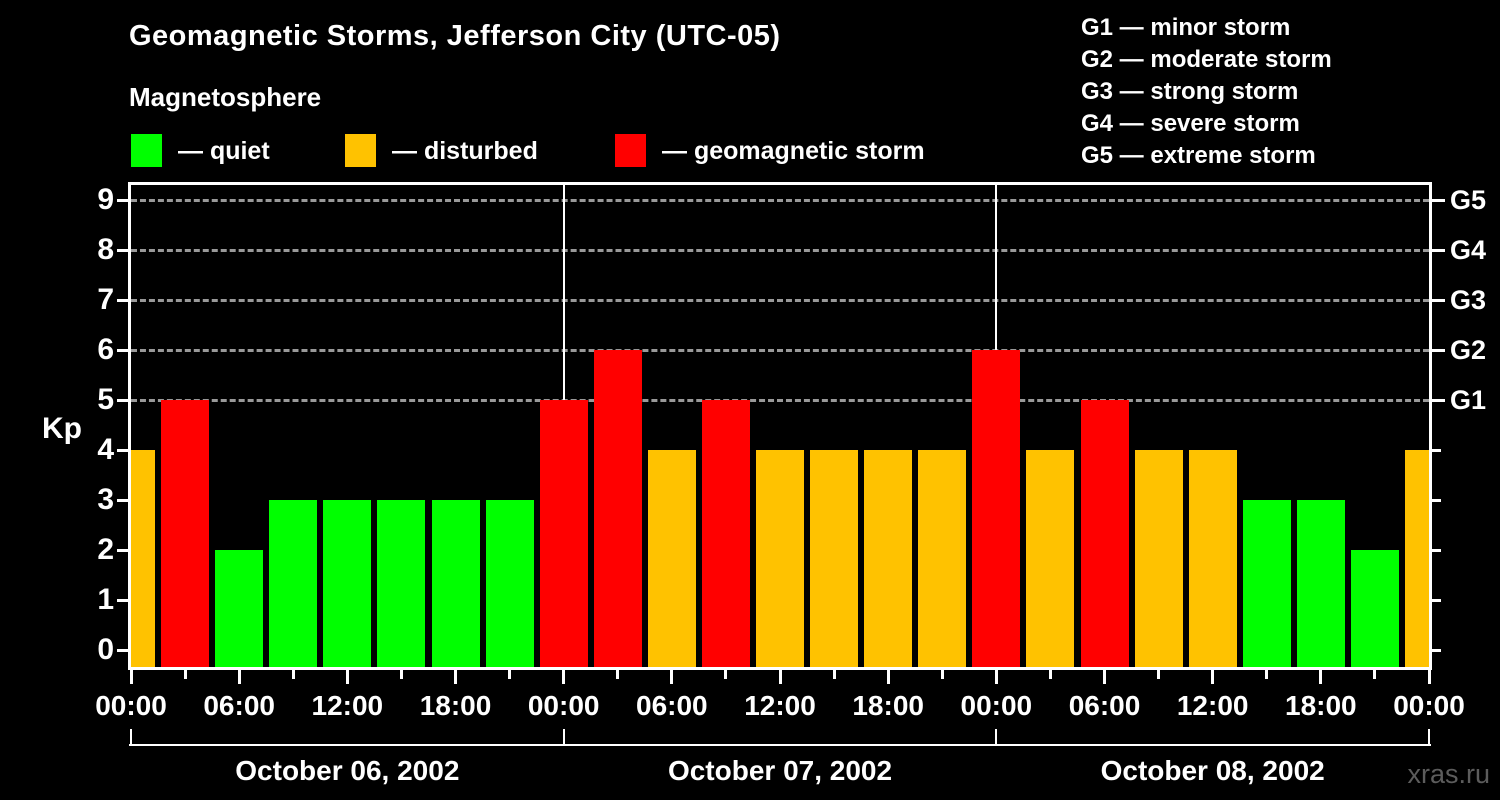  What do you see at coordinates (105, 499) in the screenshot?
I see `y-axis-tick-label: 3` at bounding box center [105, 499].